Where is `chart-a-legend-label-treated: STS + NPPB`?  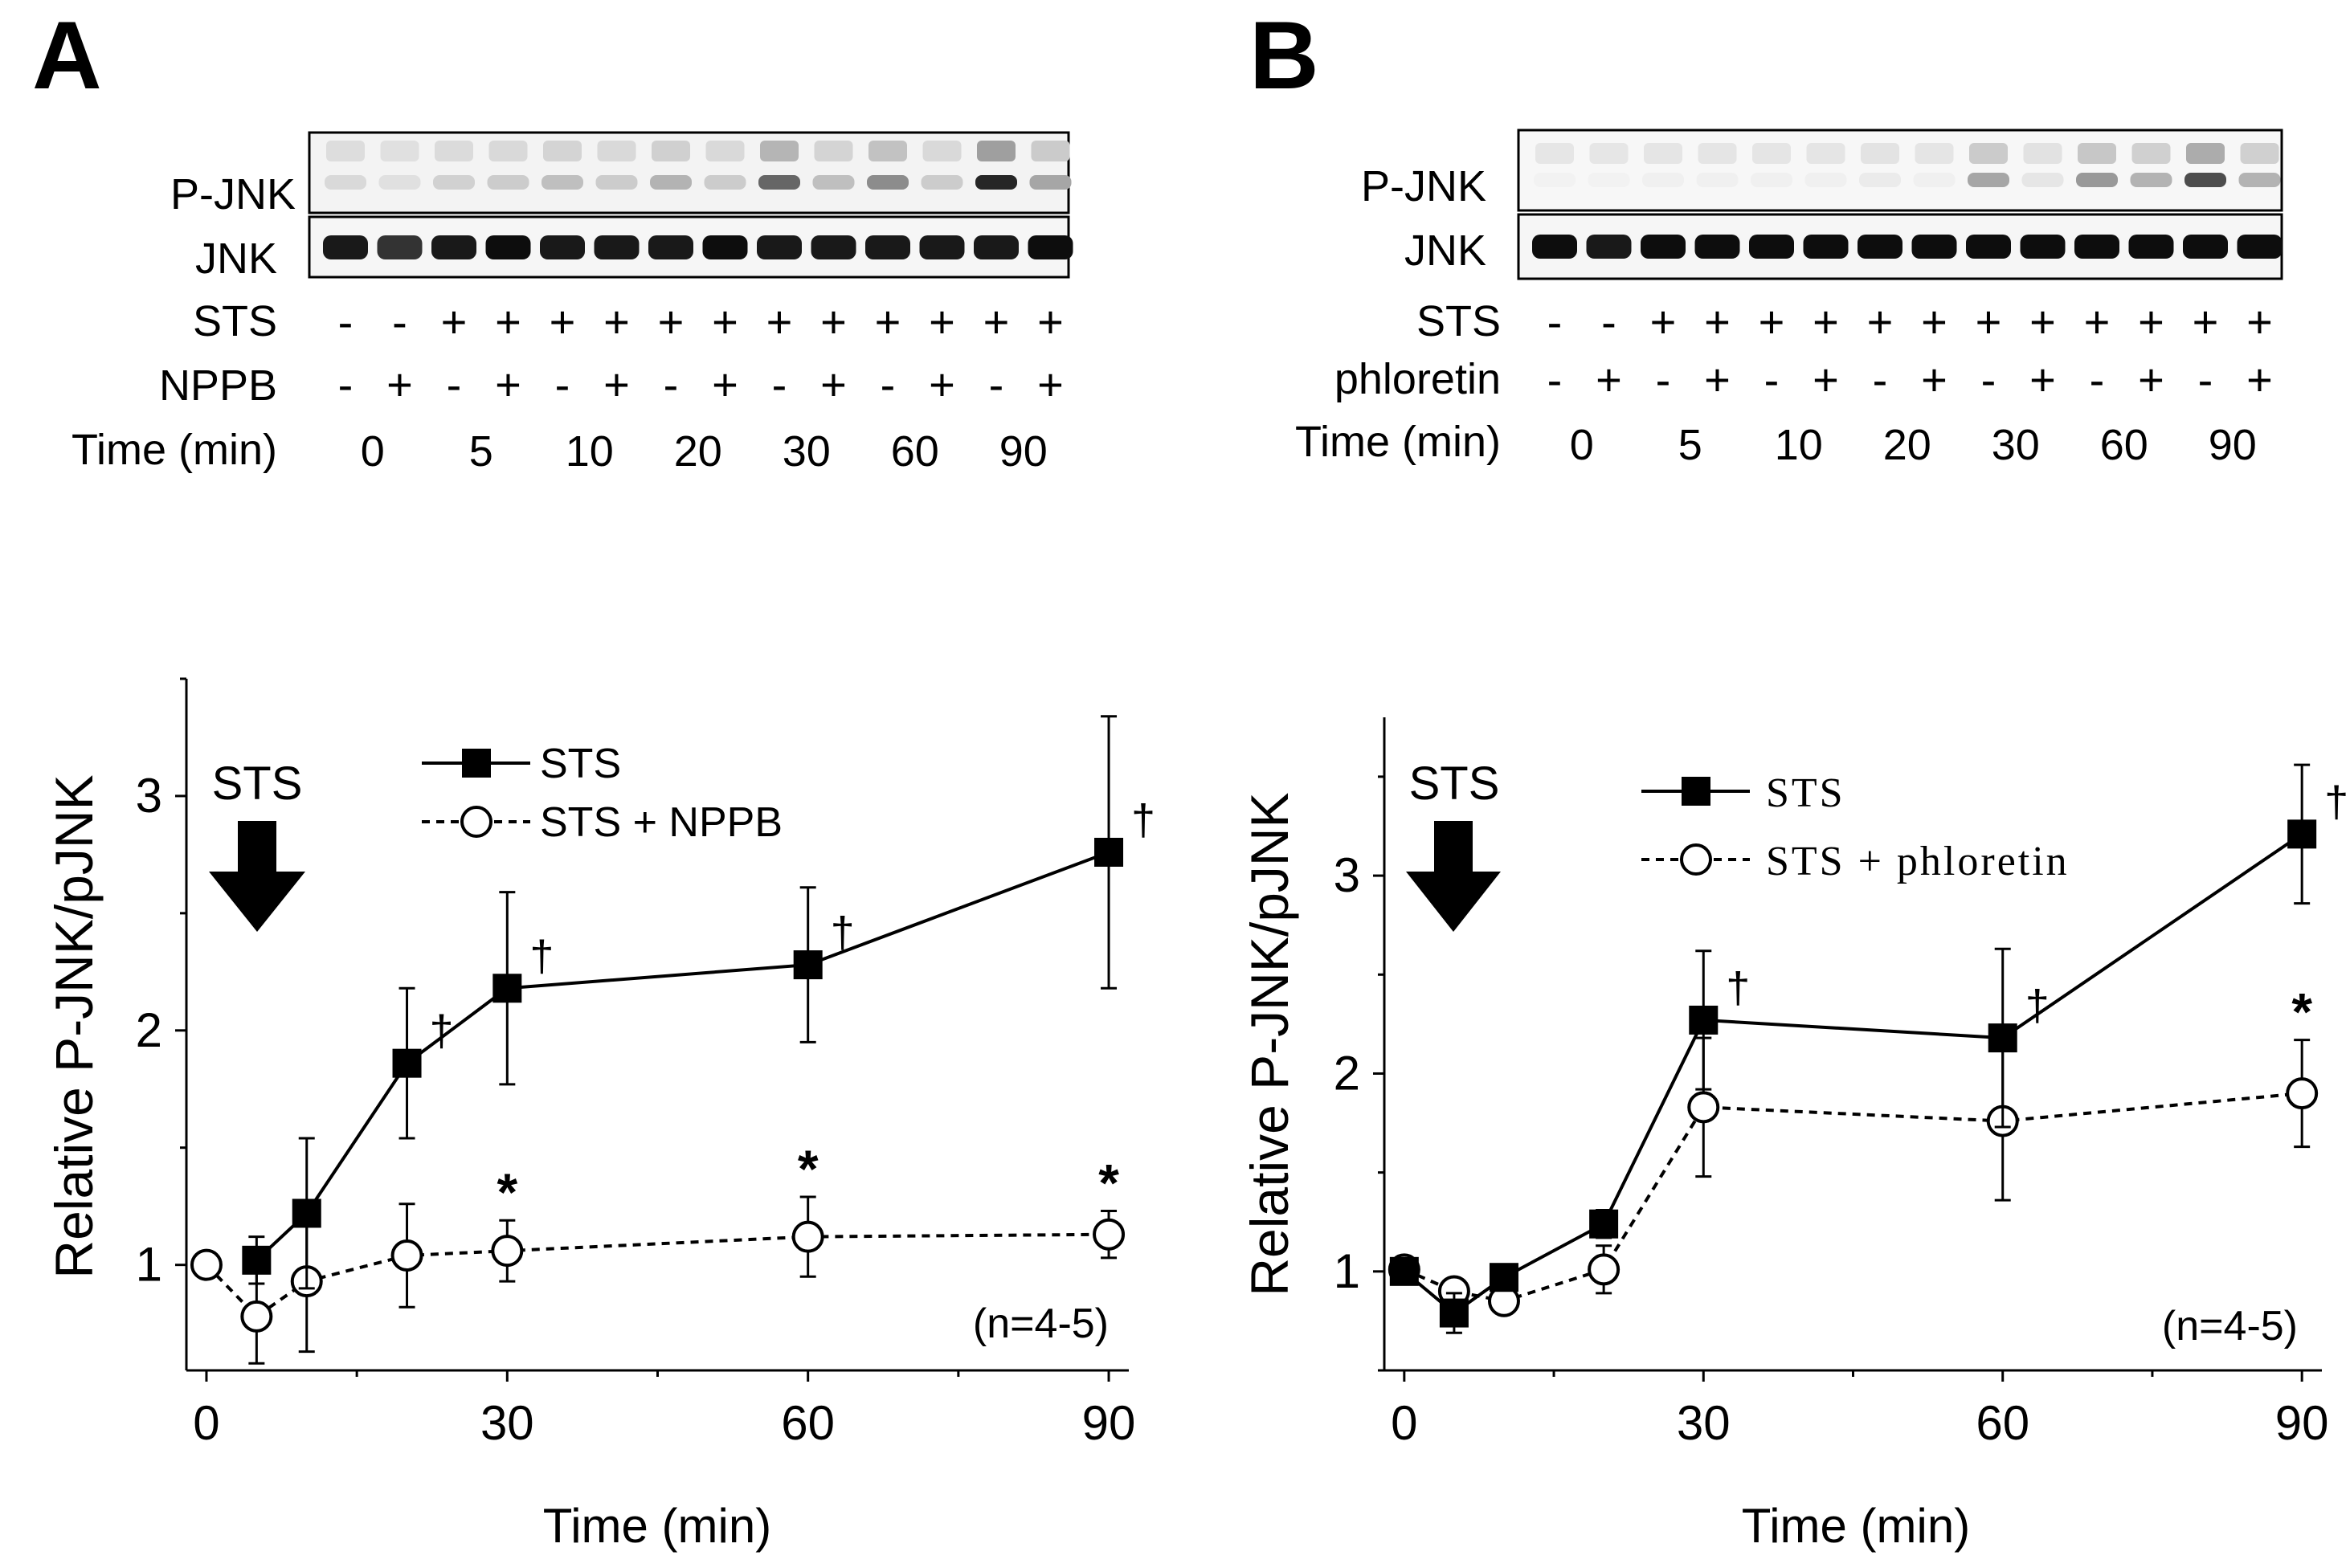 chart-a-legend-label-treated: STS + NPPB is located at coordinates (662, 822).